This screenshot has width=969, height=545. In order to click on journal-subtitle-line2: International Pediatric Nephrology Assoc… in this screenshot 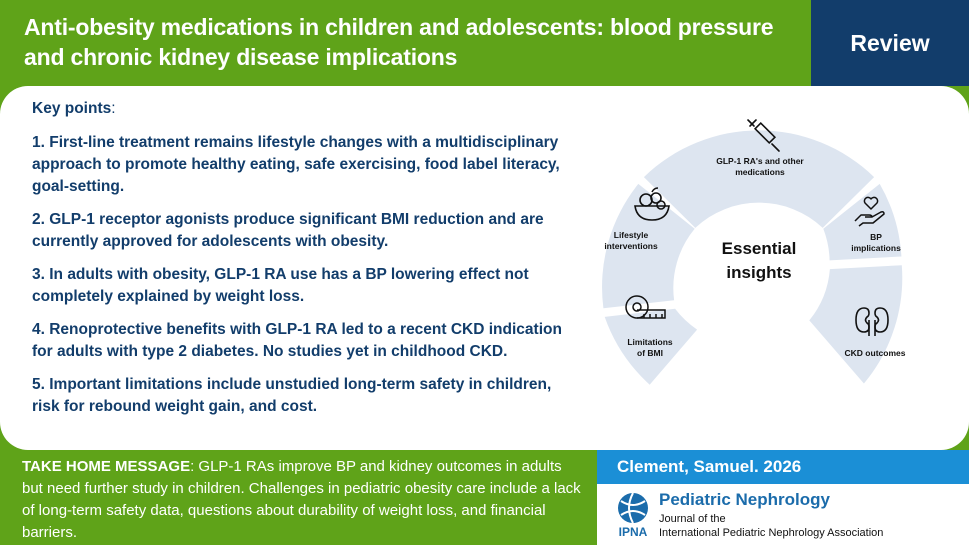, I will do `click(771, 533)`.